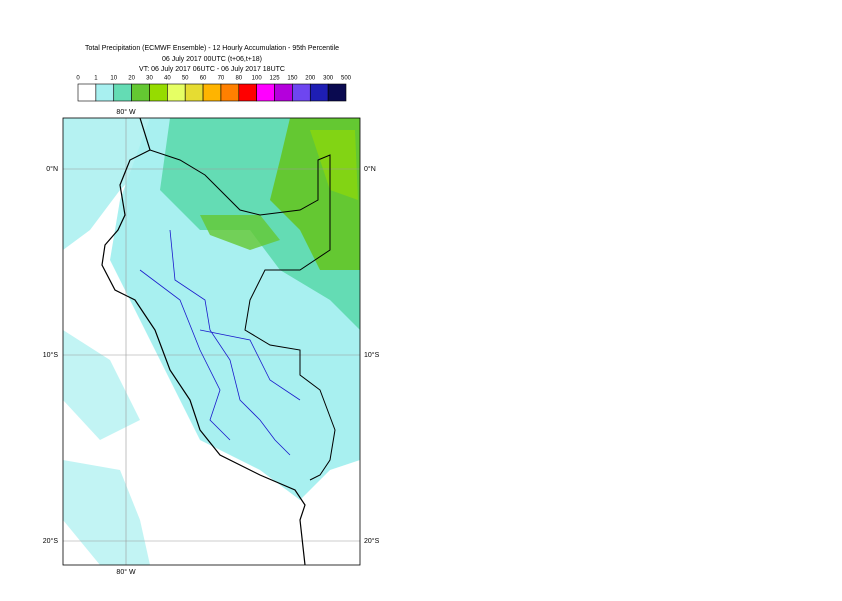 This screenshot has width=842, height=601. I want to click on colorbar: 0 1 10 20 30 40 50 60 70 80 100 125 150 200 300 500, so click(214, 89).